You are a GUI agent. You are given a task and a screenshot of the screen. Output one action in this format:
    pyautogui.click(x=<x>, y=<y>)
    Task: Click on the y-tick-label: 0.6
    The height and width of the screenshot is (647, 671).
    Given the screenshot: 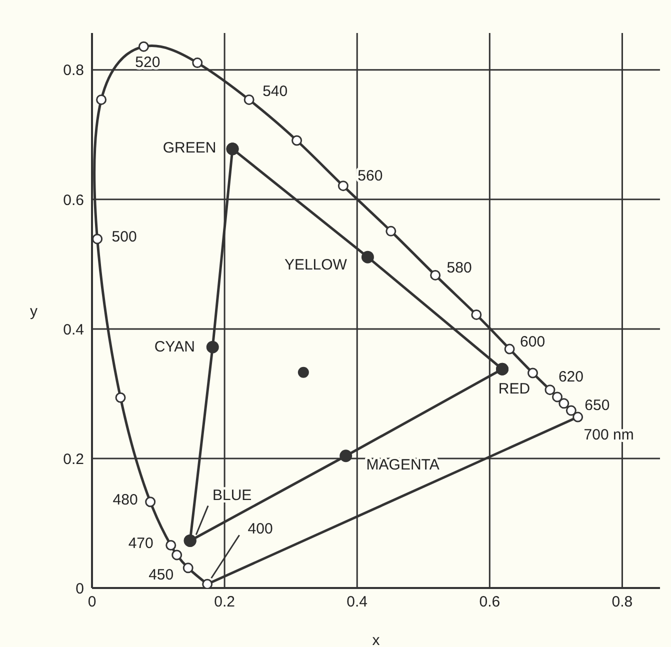 What is the action you would take?
    pyautogui.click(x=73, y=200)
    